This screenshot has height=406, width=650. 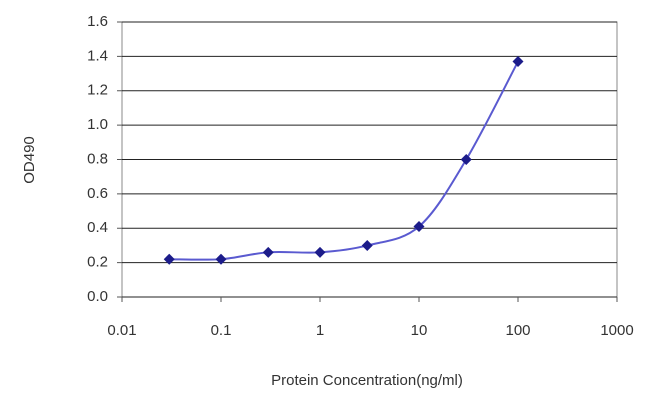 What do you see at coordinates (121, 330) in the screenshot?
I see `x-tick-label: 0.01` at bounding box center [121, 330].